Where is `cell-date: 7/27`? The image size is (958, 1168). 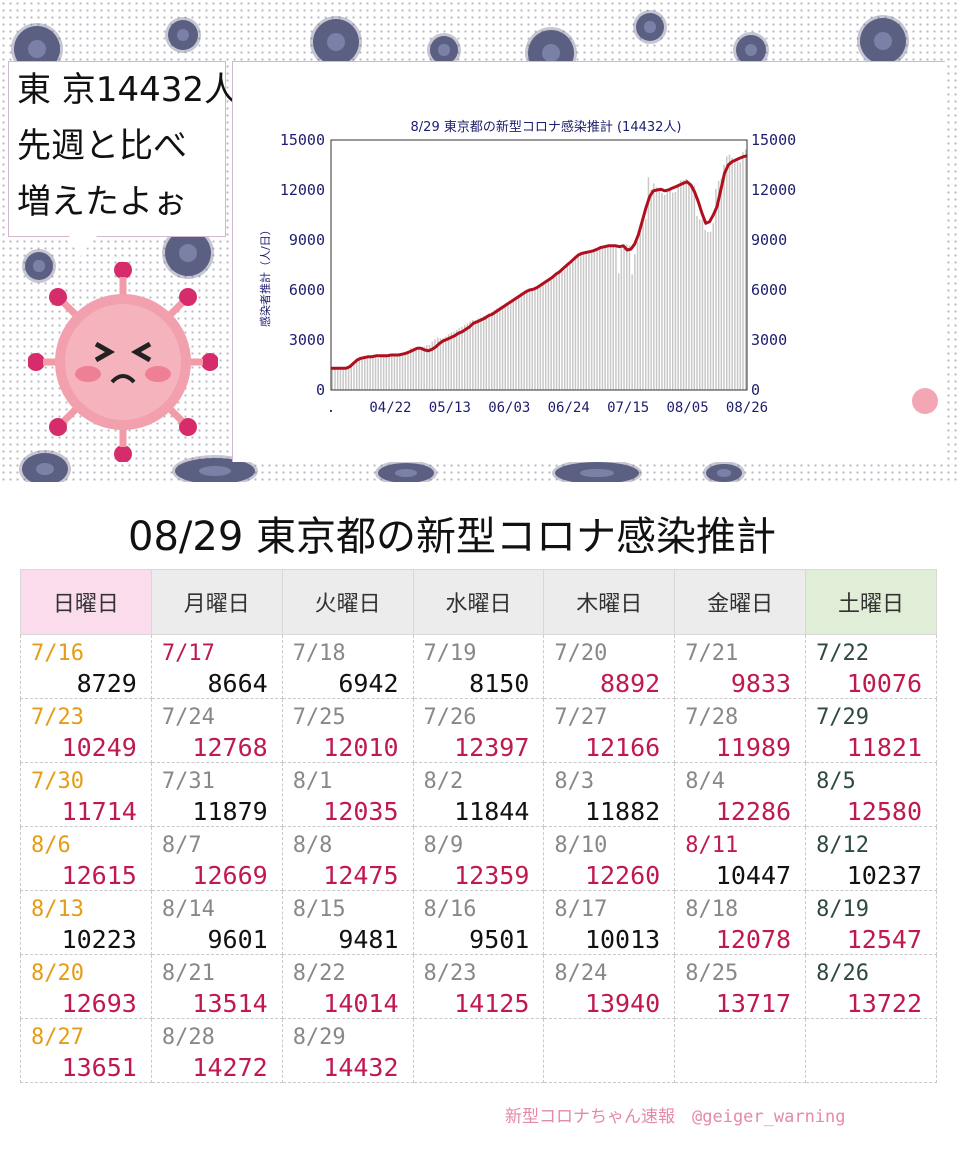
cell-date: 7/27 is located at coordinates (581, 717).